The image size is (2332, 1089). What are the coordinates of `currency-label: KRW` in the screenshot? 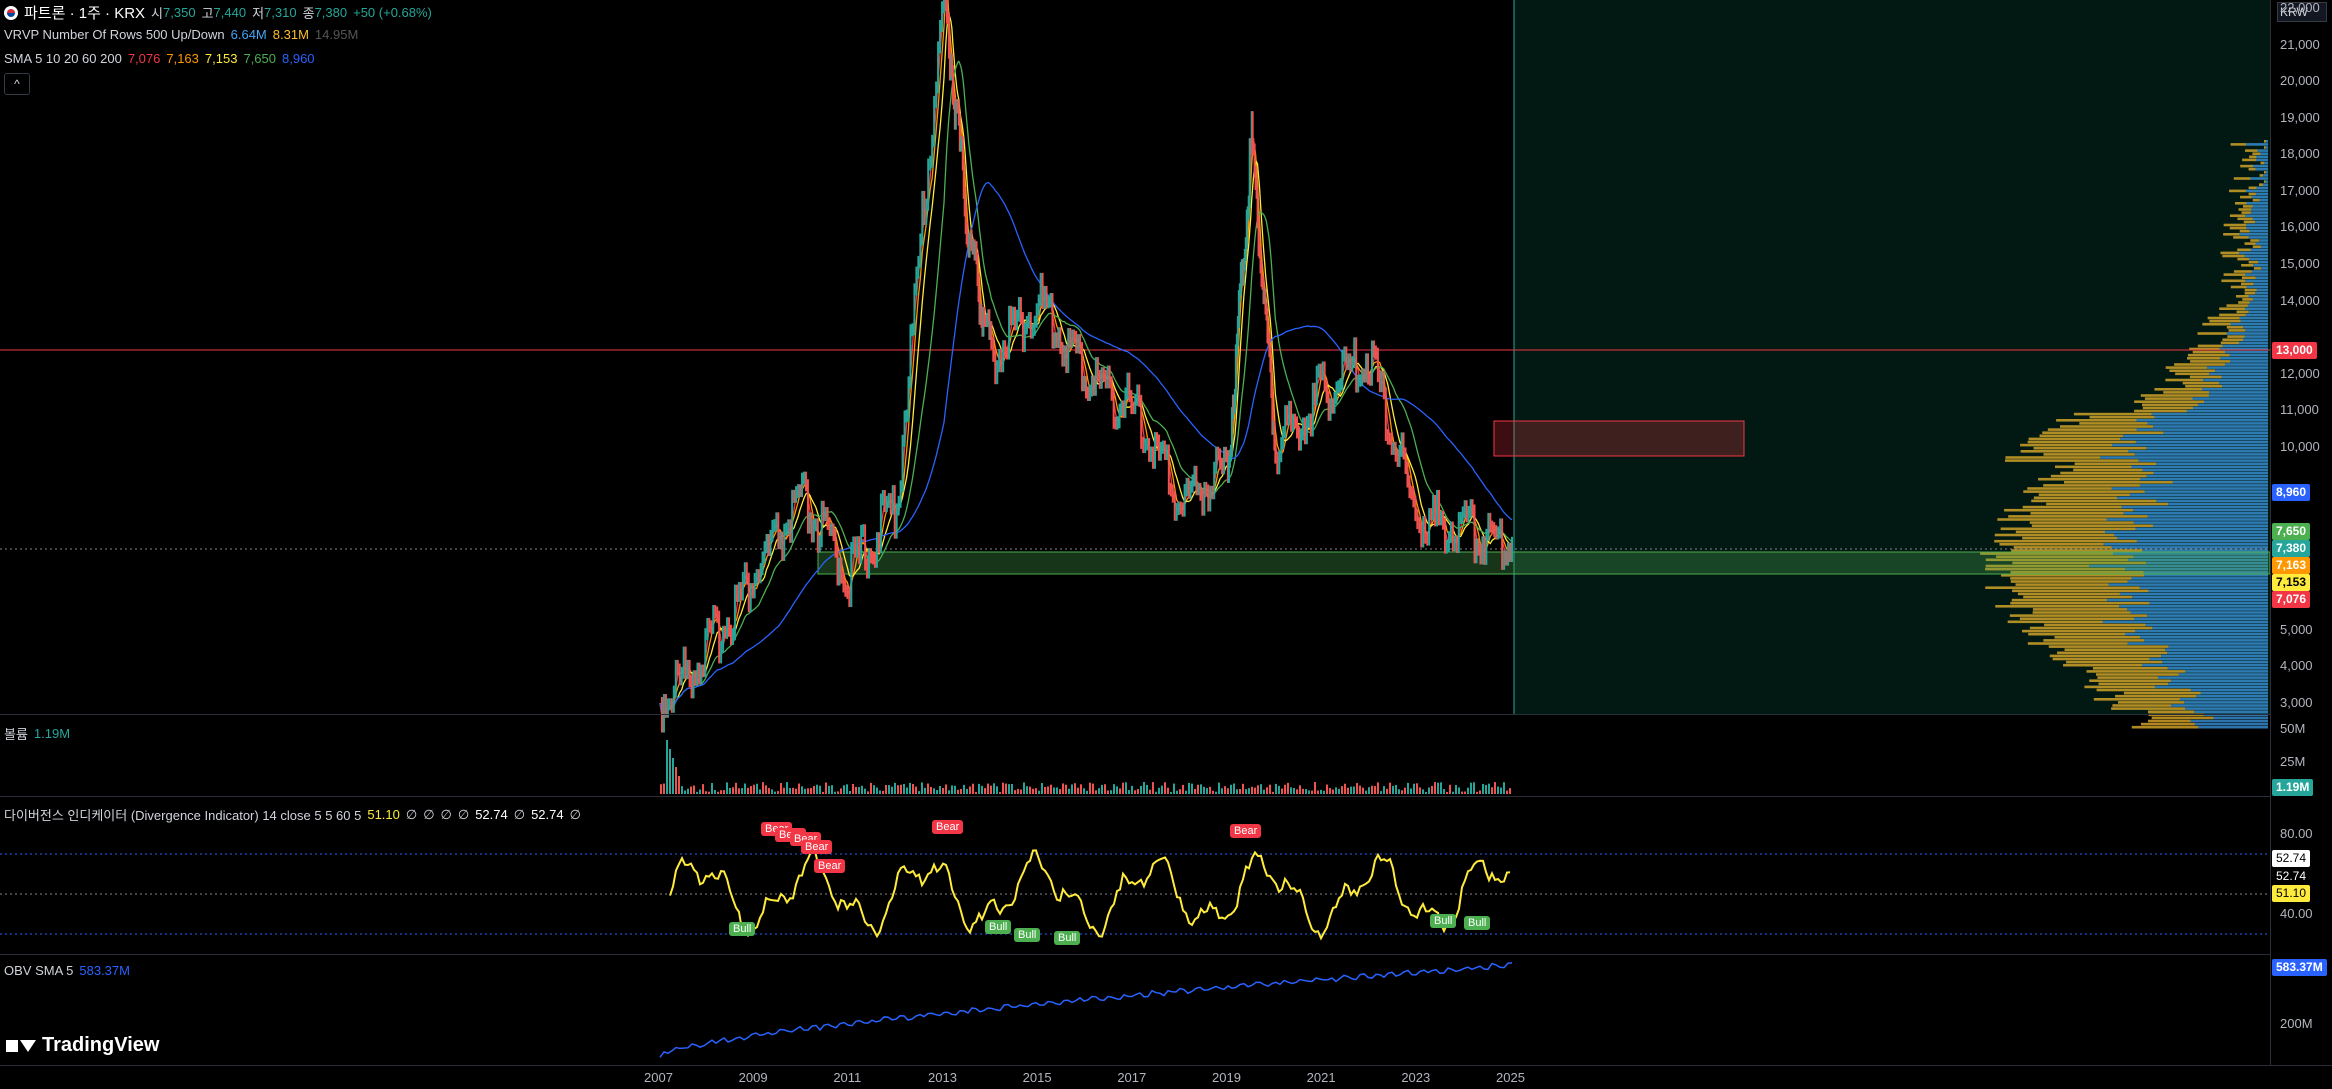 It's located at (2302, 12).